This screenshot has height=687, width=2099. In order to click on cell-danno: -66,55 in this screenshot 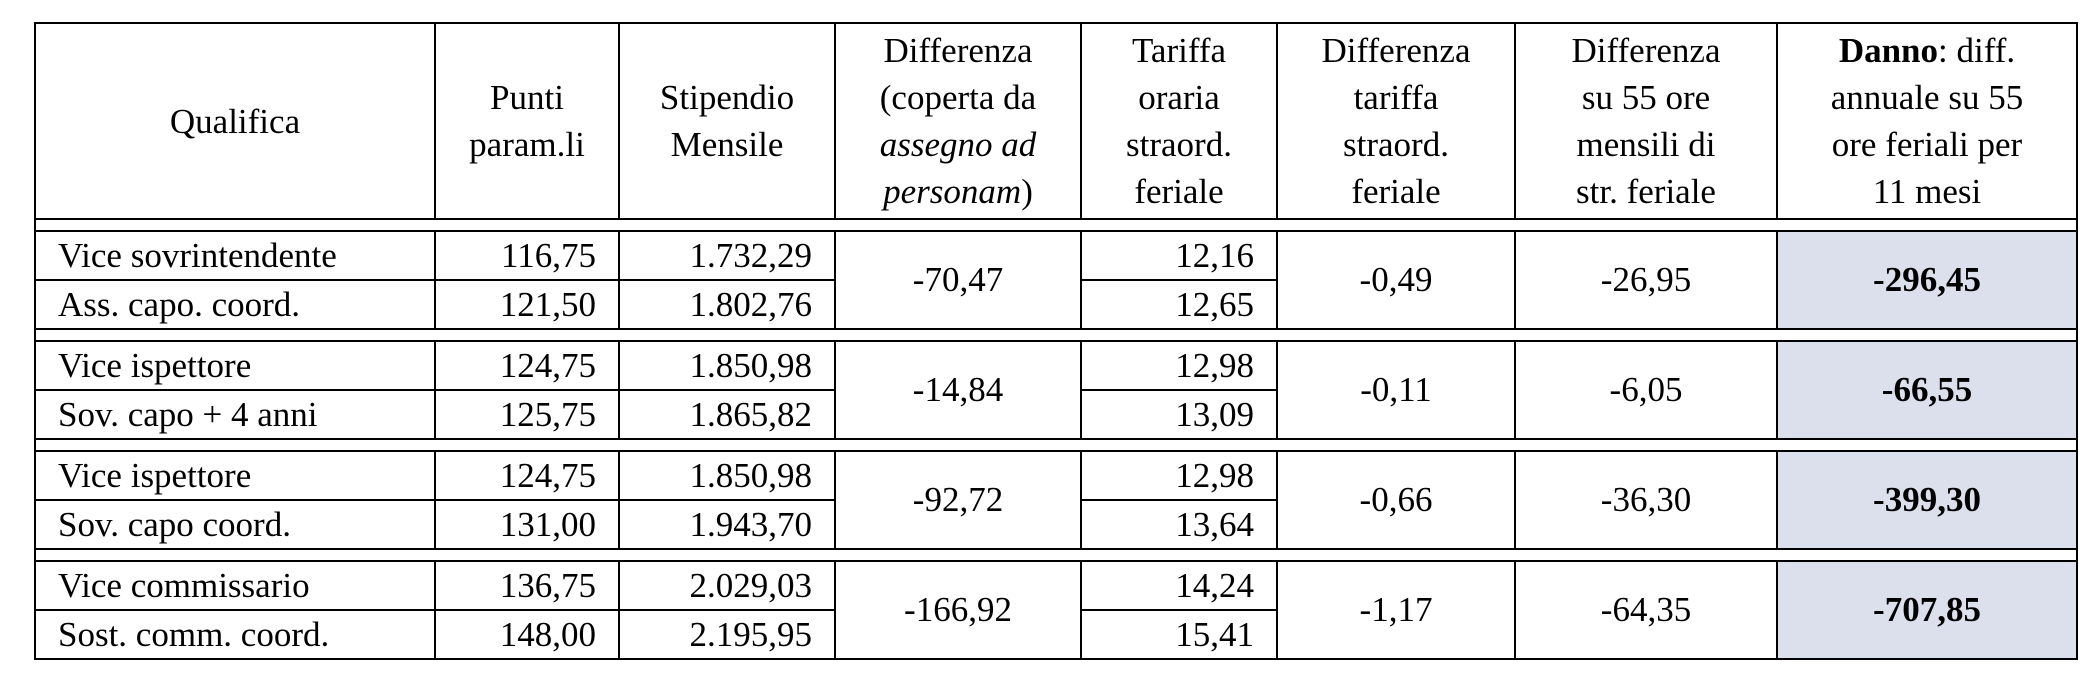, I will do `click(1927, 390)`.